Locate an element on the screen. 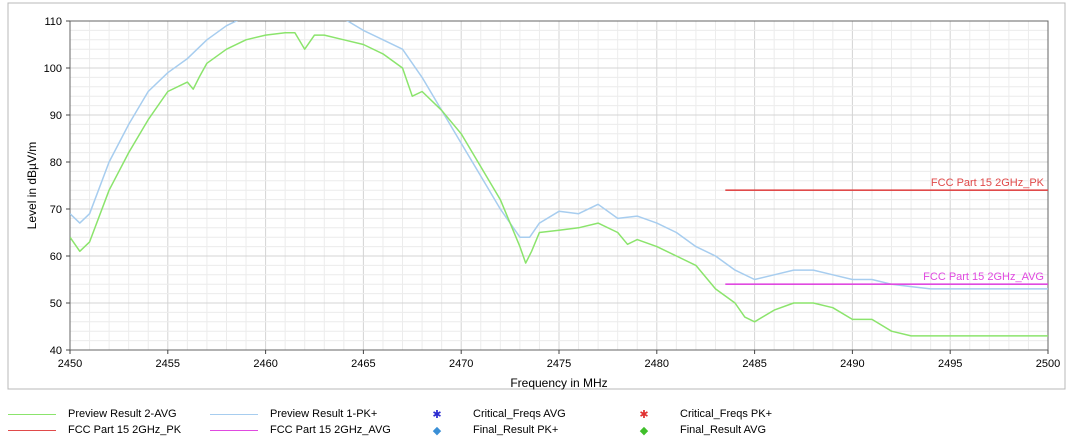 This screenshot has width=1067, height=443. y-tick-label: 90 is located at coordinates (56, 116).